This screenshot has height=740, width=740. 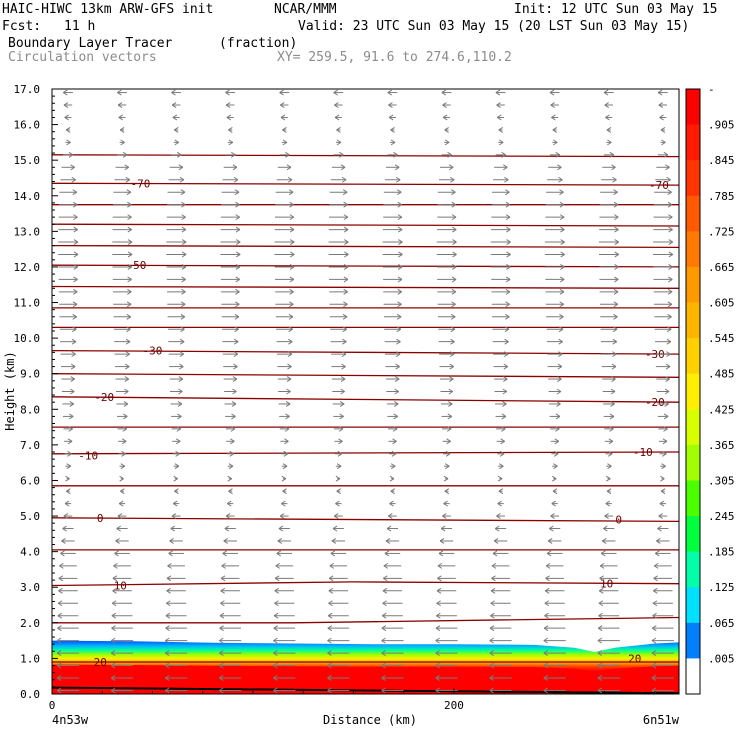 What do you see at coordinates (27, 303) in the screenshot?
I see `y-tick-label: 11.0` at bounding box center [27, 303].